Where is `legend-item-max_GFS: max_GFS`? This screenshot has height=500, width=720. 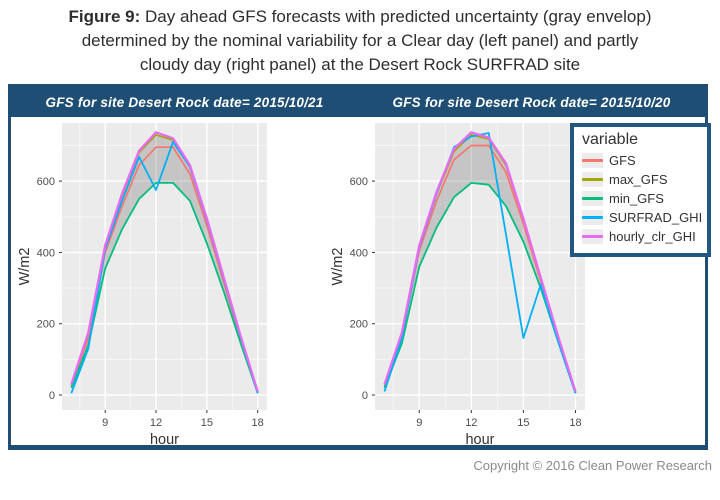 legend-item-max_GFS: max_GFS is located at coordinates (641, 179).